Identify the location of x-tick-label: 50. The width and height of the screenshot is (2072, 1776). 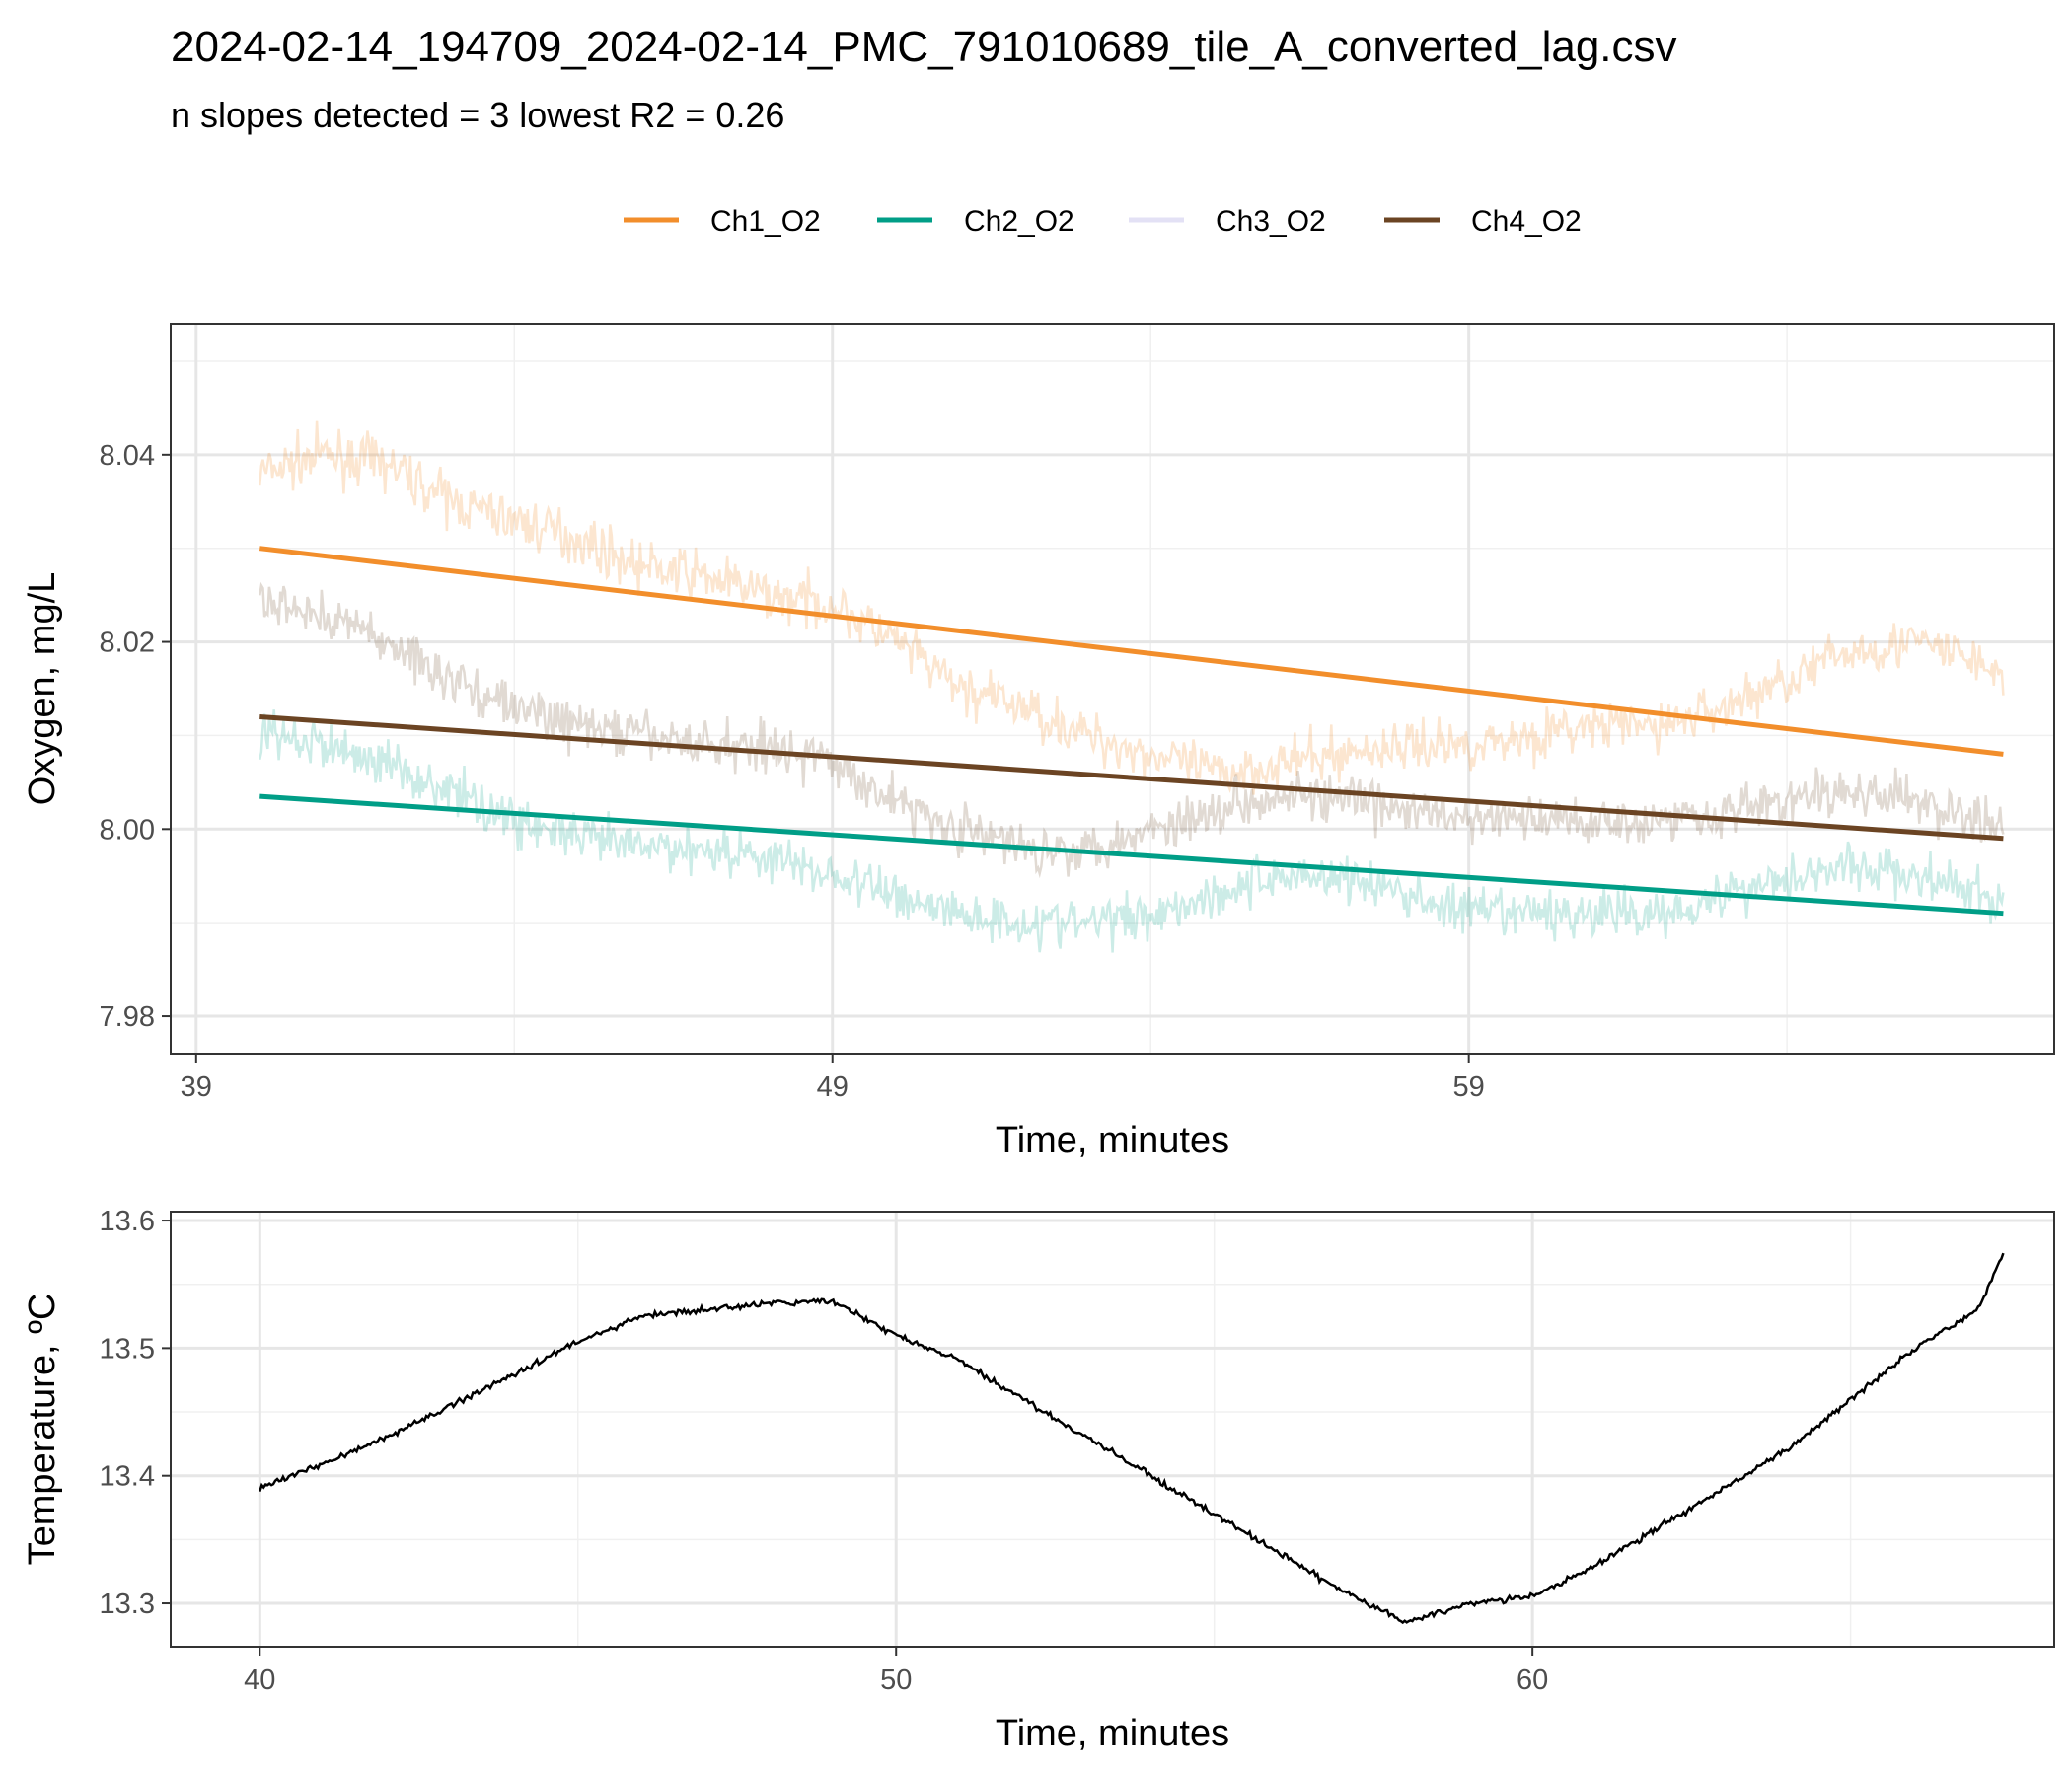
(896, 1681).